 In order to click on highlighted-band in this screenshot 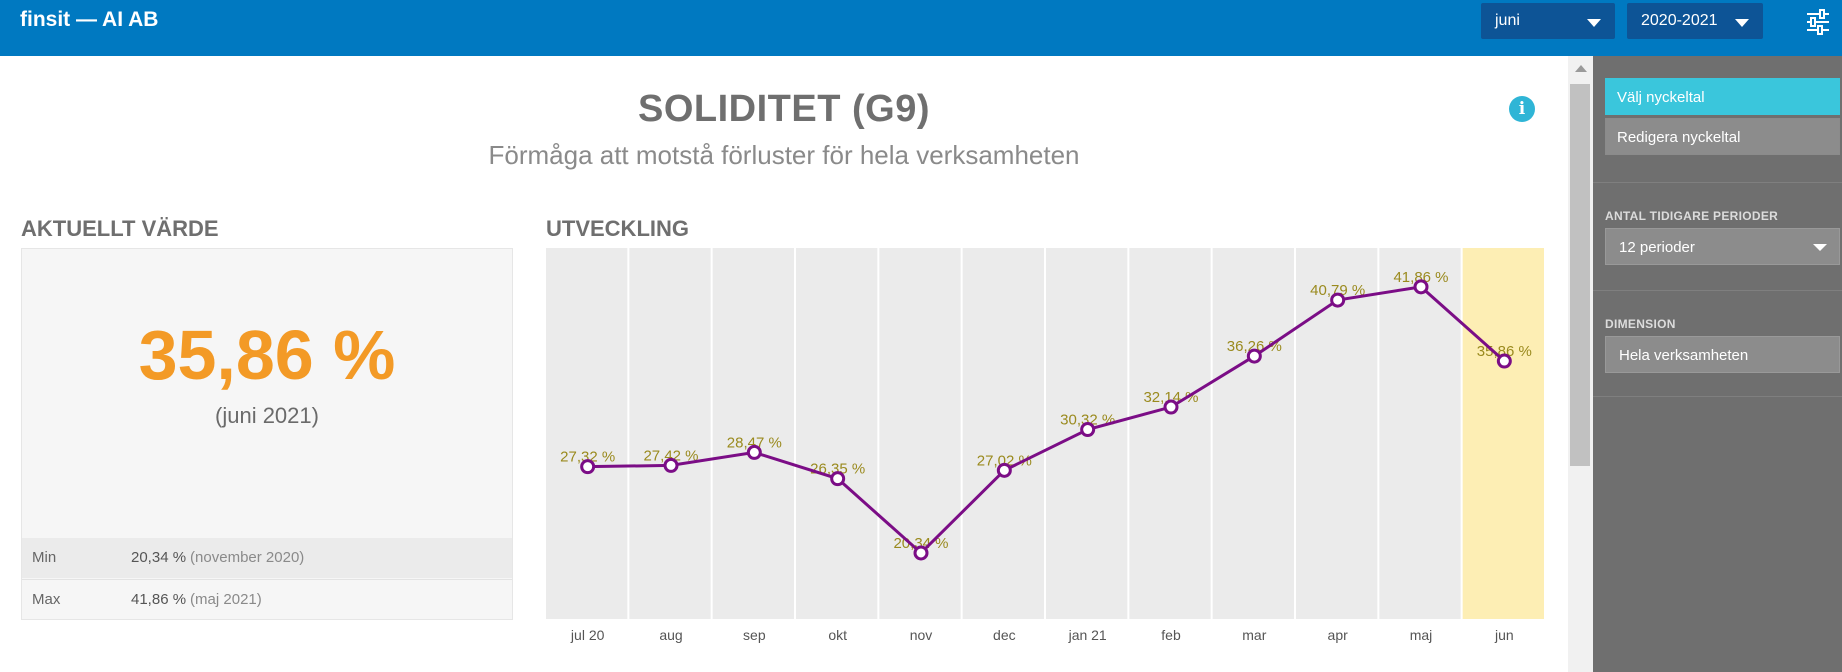, I will do `click(1503, 433)`.